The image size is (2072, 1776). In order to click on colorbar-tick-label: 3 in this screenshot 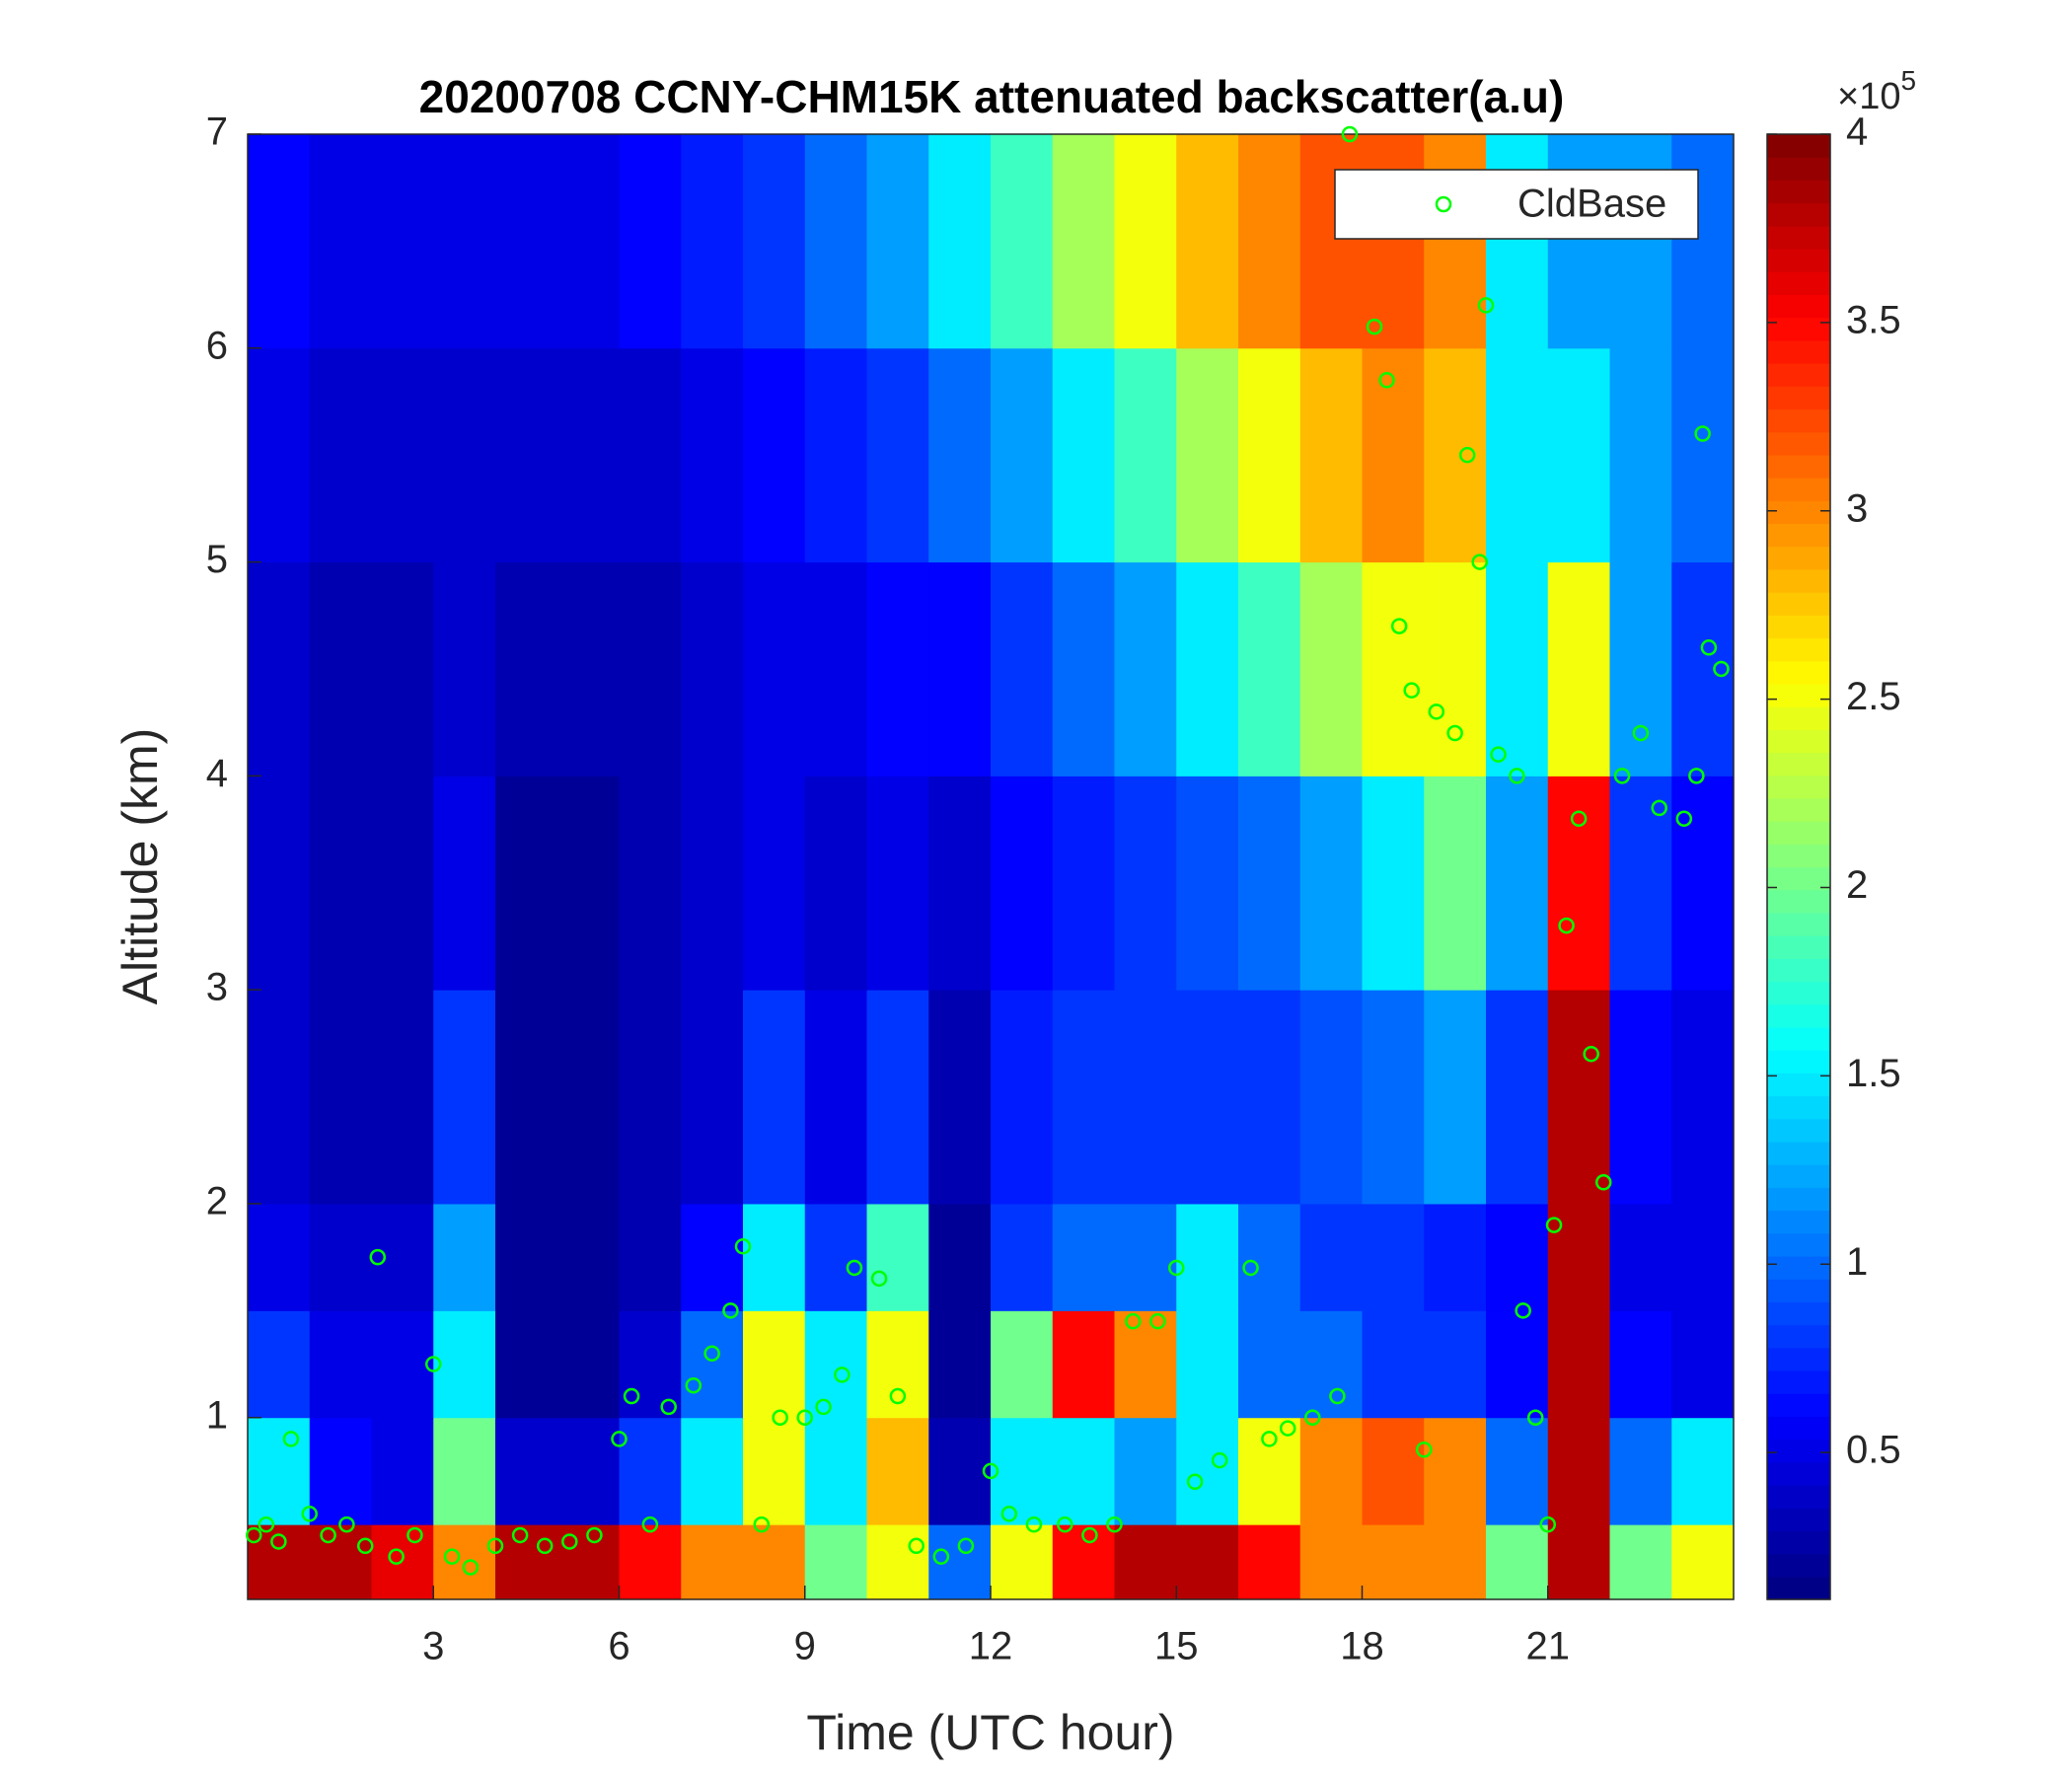, I will do `click(1857, 508)`.